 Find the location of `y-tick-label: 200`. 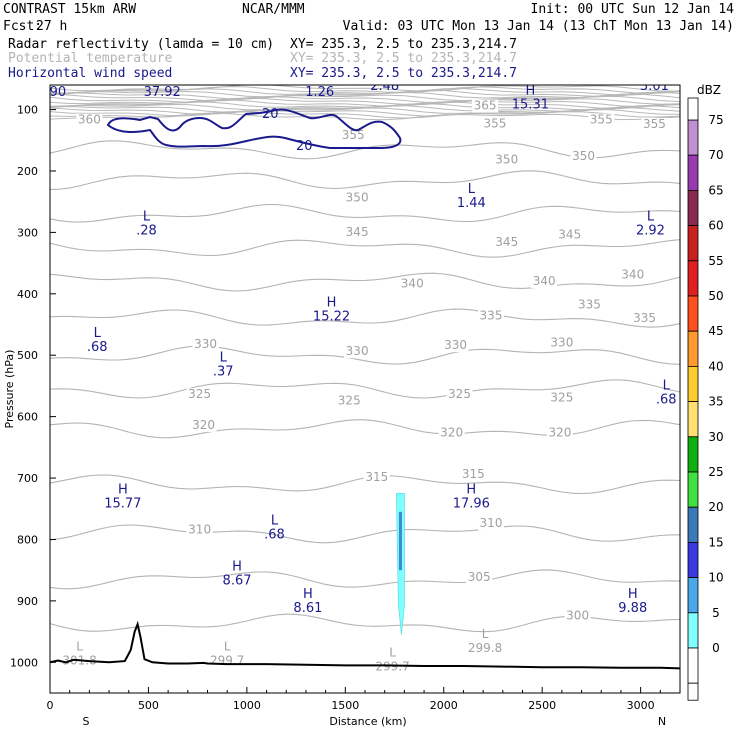

y-tick-label: 200 is located at coordinates (27, 171).